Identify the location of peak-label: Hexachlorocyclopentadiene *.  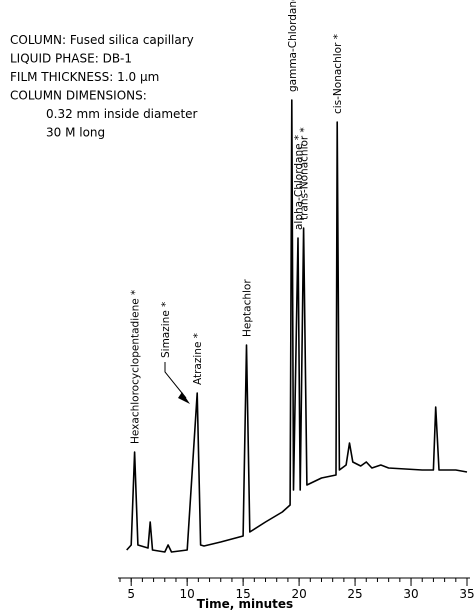
(136, 367).